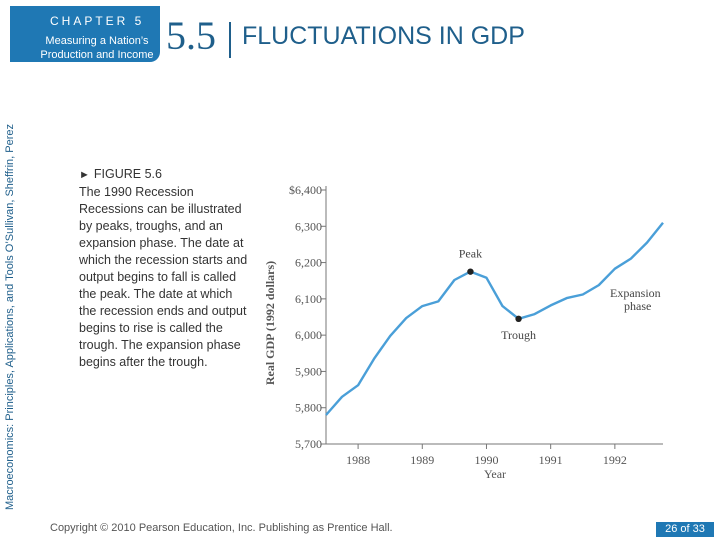 The image size is (720, 540). I want to click on y-tick-label: 6,100, so click(308, 299).